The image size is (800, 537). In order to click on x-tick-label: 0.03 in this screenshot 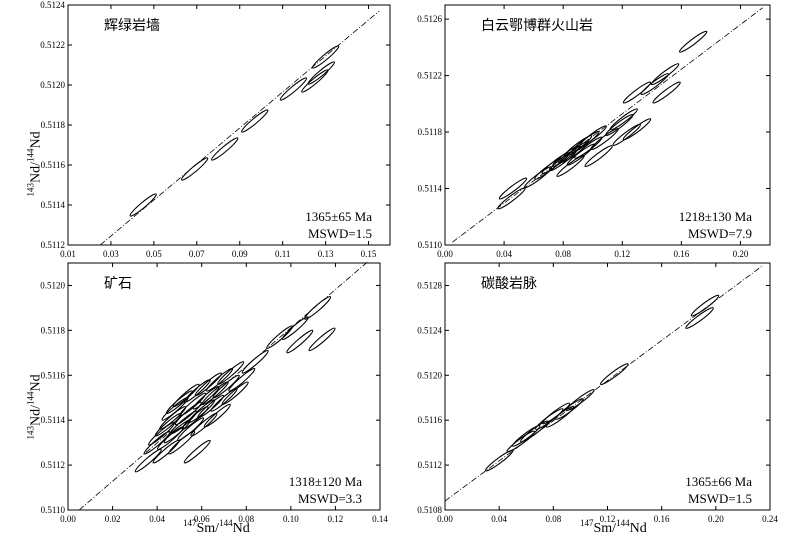, I will do `click(111, 254)`.